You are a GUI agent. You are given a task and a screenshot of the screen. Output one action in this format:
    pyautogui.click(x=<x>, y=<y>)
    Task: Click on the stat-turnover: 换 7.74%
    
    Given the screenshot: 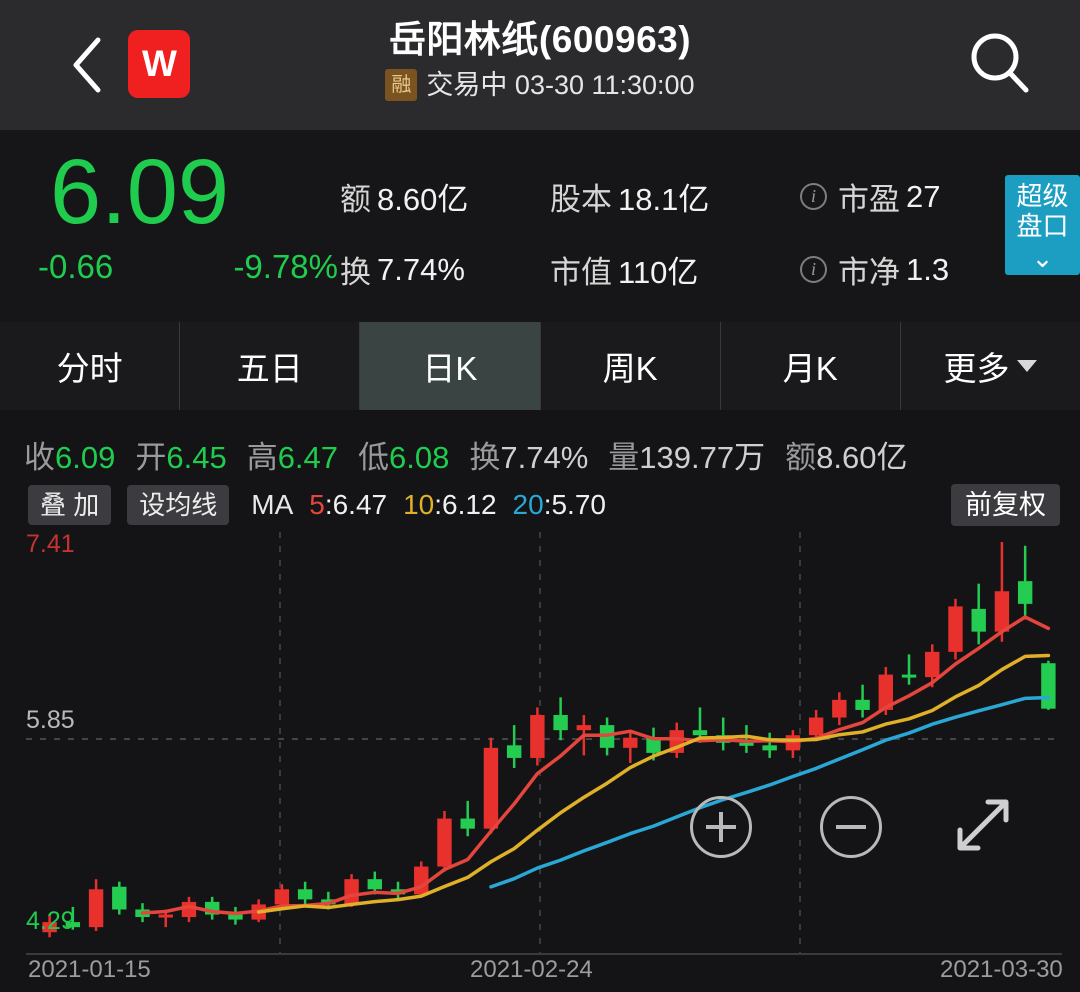 What is the action you would take?
    pyautogui.click(x=445, y=269)
    